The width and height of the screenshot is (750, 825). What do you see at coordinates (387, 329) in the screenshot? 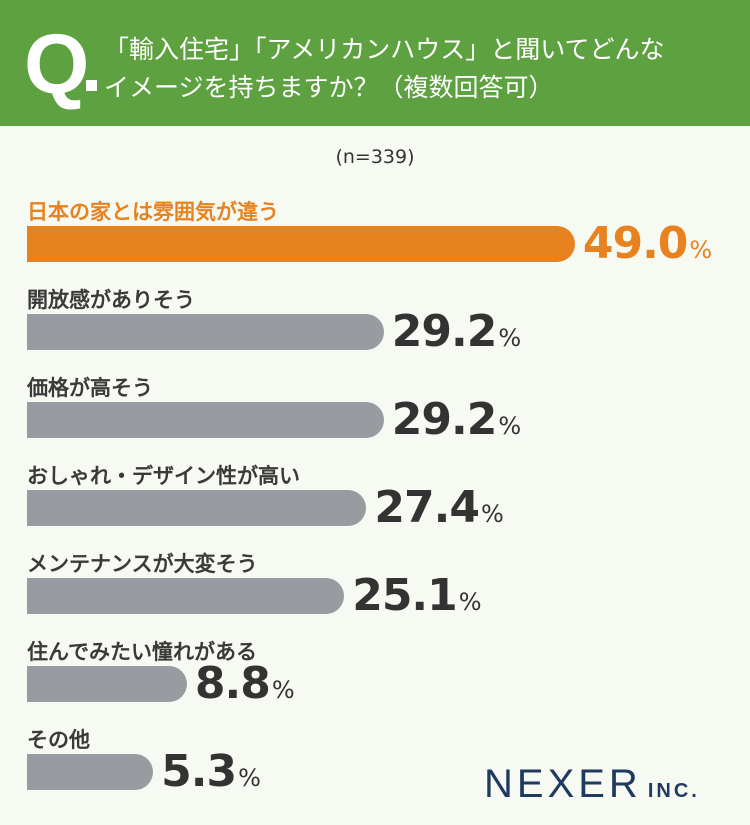
I see `bar-row: 開放感がありそう 29.2%` at bounding box center [387, 329].